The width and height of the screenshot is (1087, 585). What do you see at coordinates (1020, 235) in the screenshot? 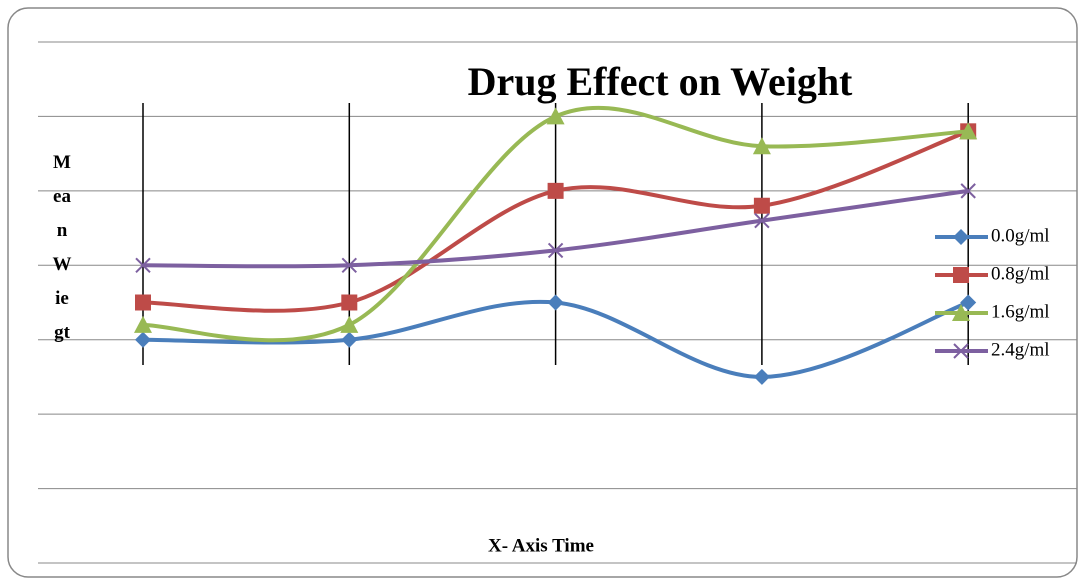
I see `legend-label: 0.0g/ml` at bounding box center [1020, 235].